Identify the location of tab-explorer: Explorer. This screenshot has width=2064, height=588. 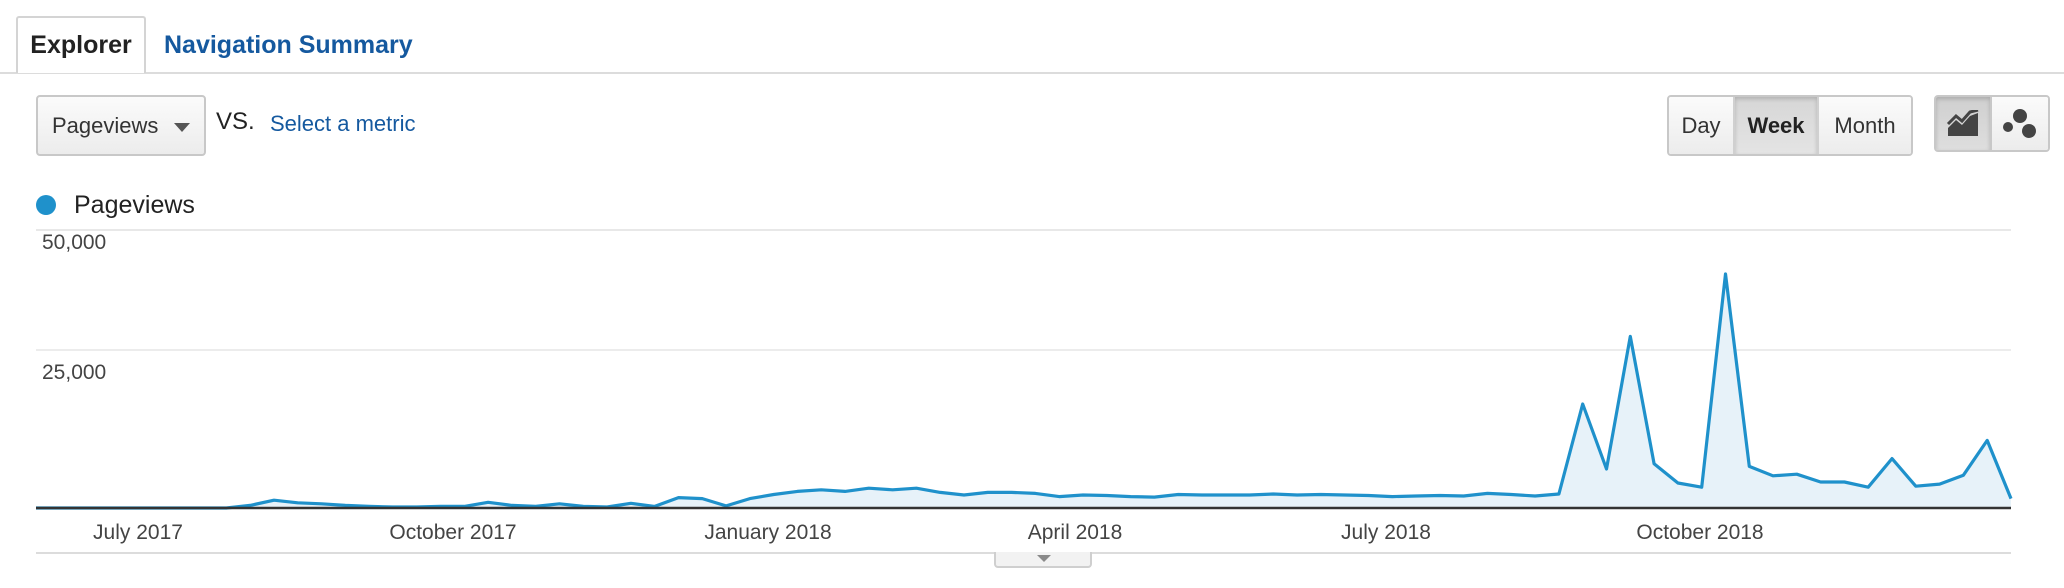
(81, 44).